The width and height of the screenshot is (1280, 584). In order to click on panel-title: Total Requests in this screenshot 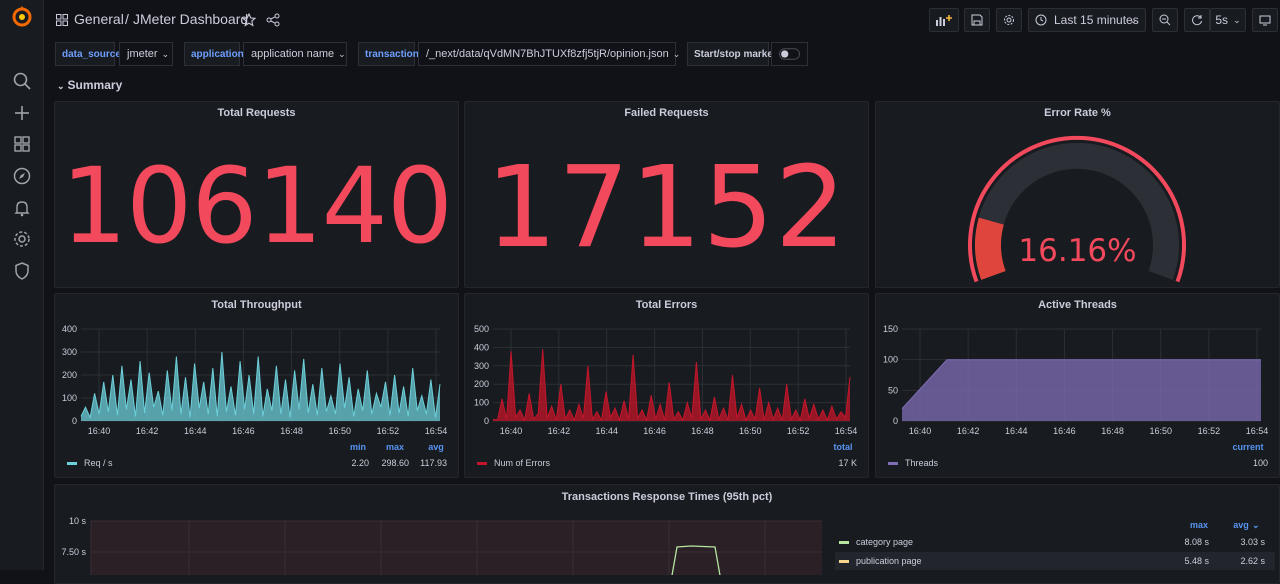, I will do `click(256, 113)`.